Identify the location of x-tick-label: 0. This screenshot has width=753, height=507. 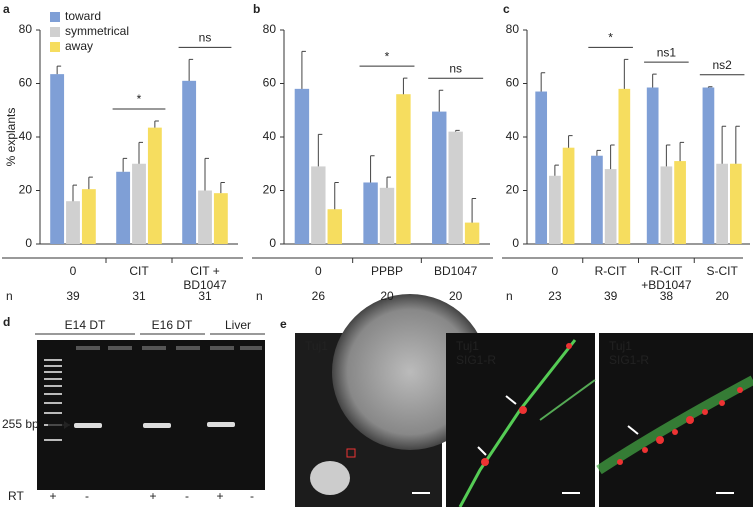
(73, 271).